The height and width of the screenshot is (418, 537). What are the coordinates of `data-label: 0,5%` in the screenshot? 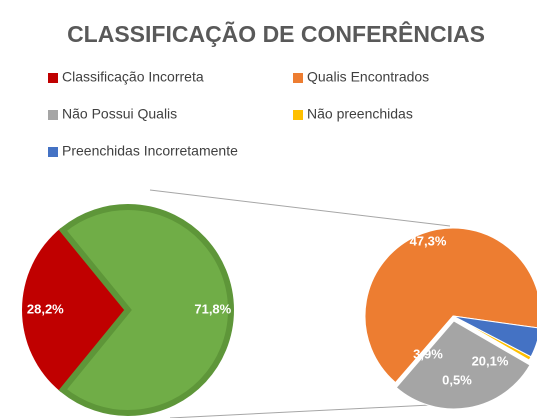 It's located at (457, 379).